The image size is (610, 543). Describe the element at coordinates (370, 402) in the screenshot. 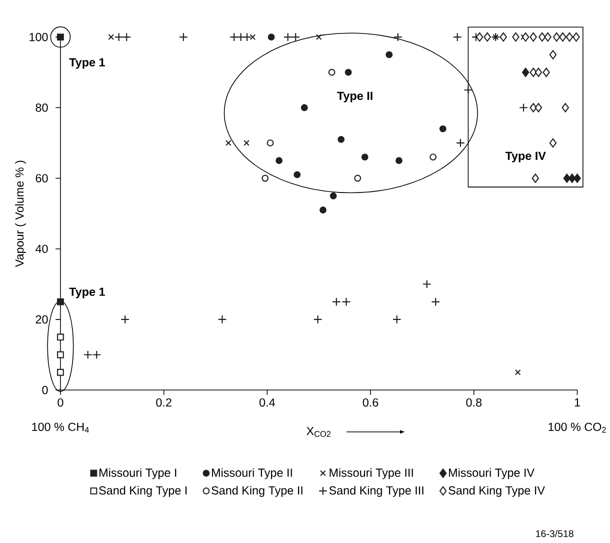

I see `x-tick-label: 0.6` at that location.